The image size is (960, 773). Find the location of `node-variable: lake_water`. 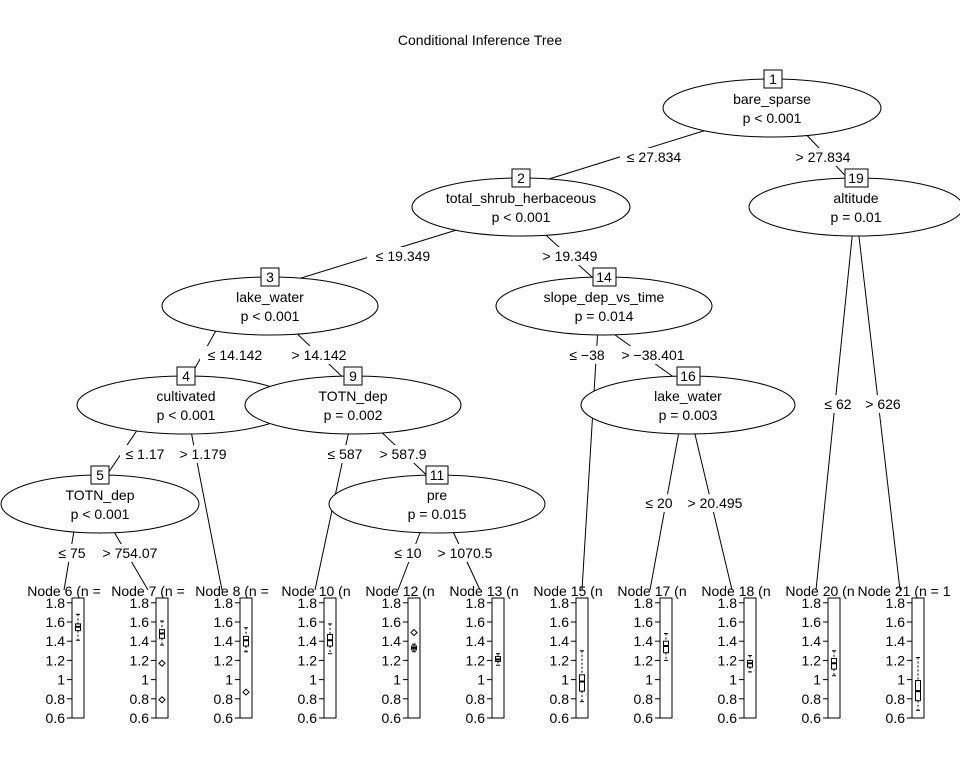

node-variable: lake_water is located at coordinates (688, 396).